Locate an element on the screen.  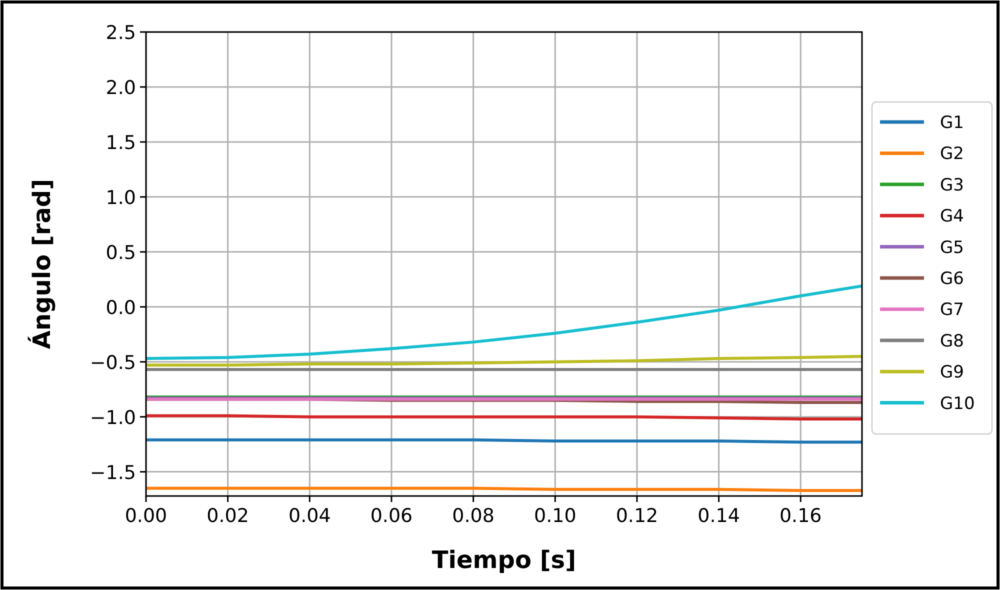
y-tick-label: 0.0 is located at coordinates (121, 307).